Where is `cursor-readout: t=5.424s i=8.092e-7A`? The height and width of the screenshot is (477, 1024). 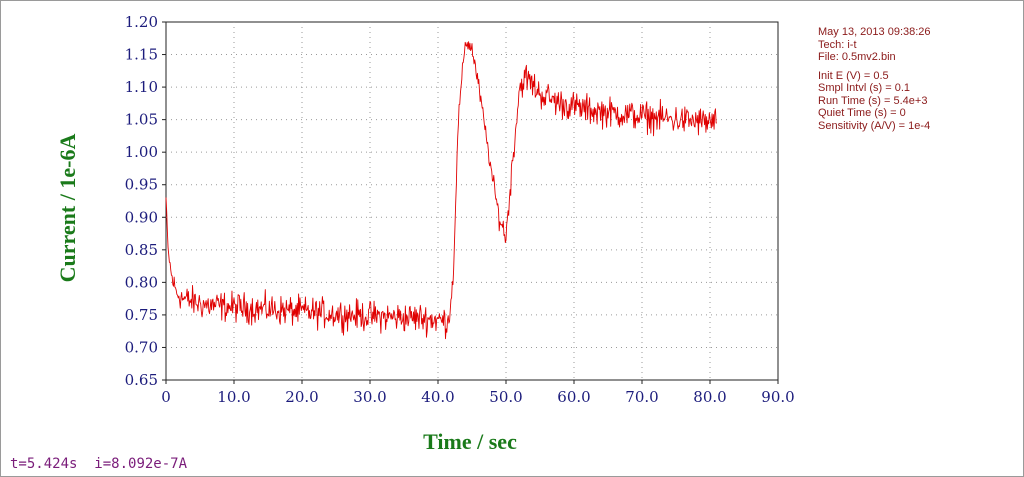 cursor-readout: t=5.424s i=8.092e-7A is located at coordinates (98, 464).